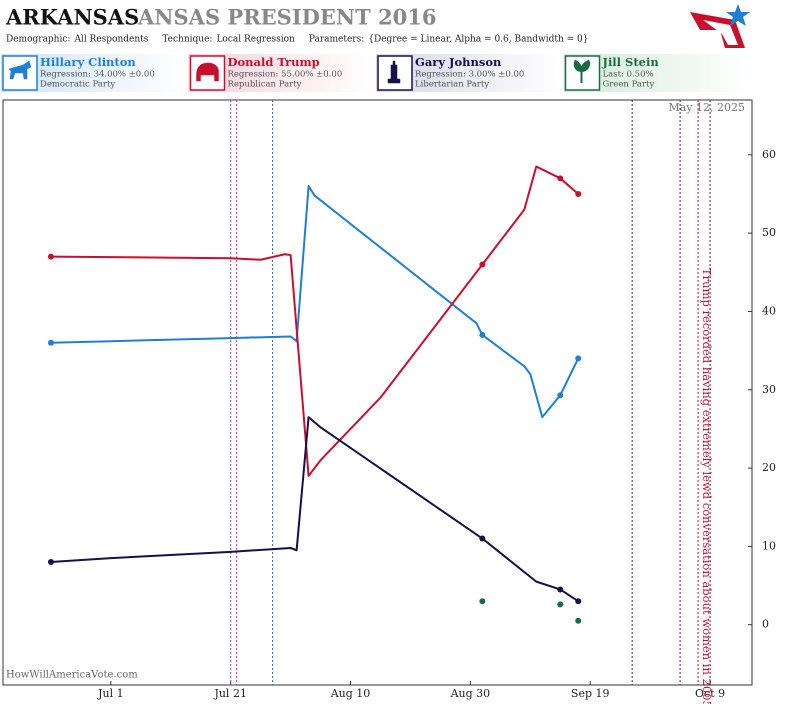 This screenshot has width=789, height=708. I want to click on legend-party: Green Party, so click(629, 85).